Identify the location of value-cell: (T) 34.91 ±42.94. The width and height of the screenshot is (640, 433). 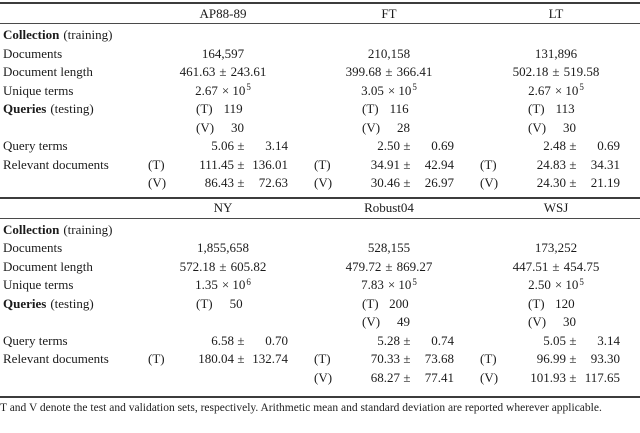
(389, 165).